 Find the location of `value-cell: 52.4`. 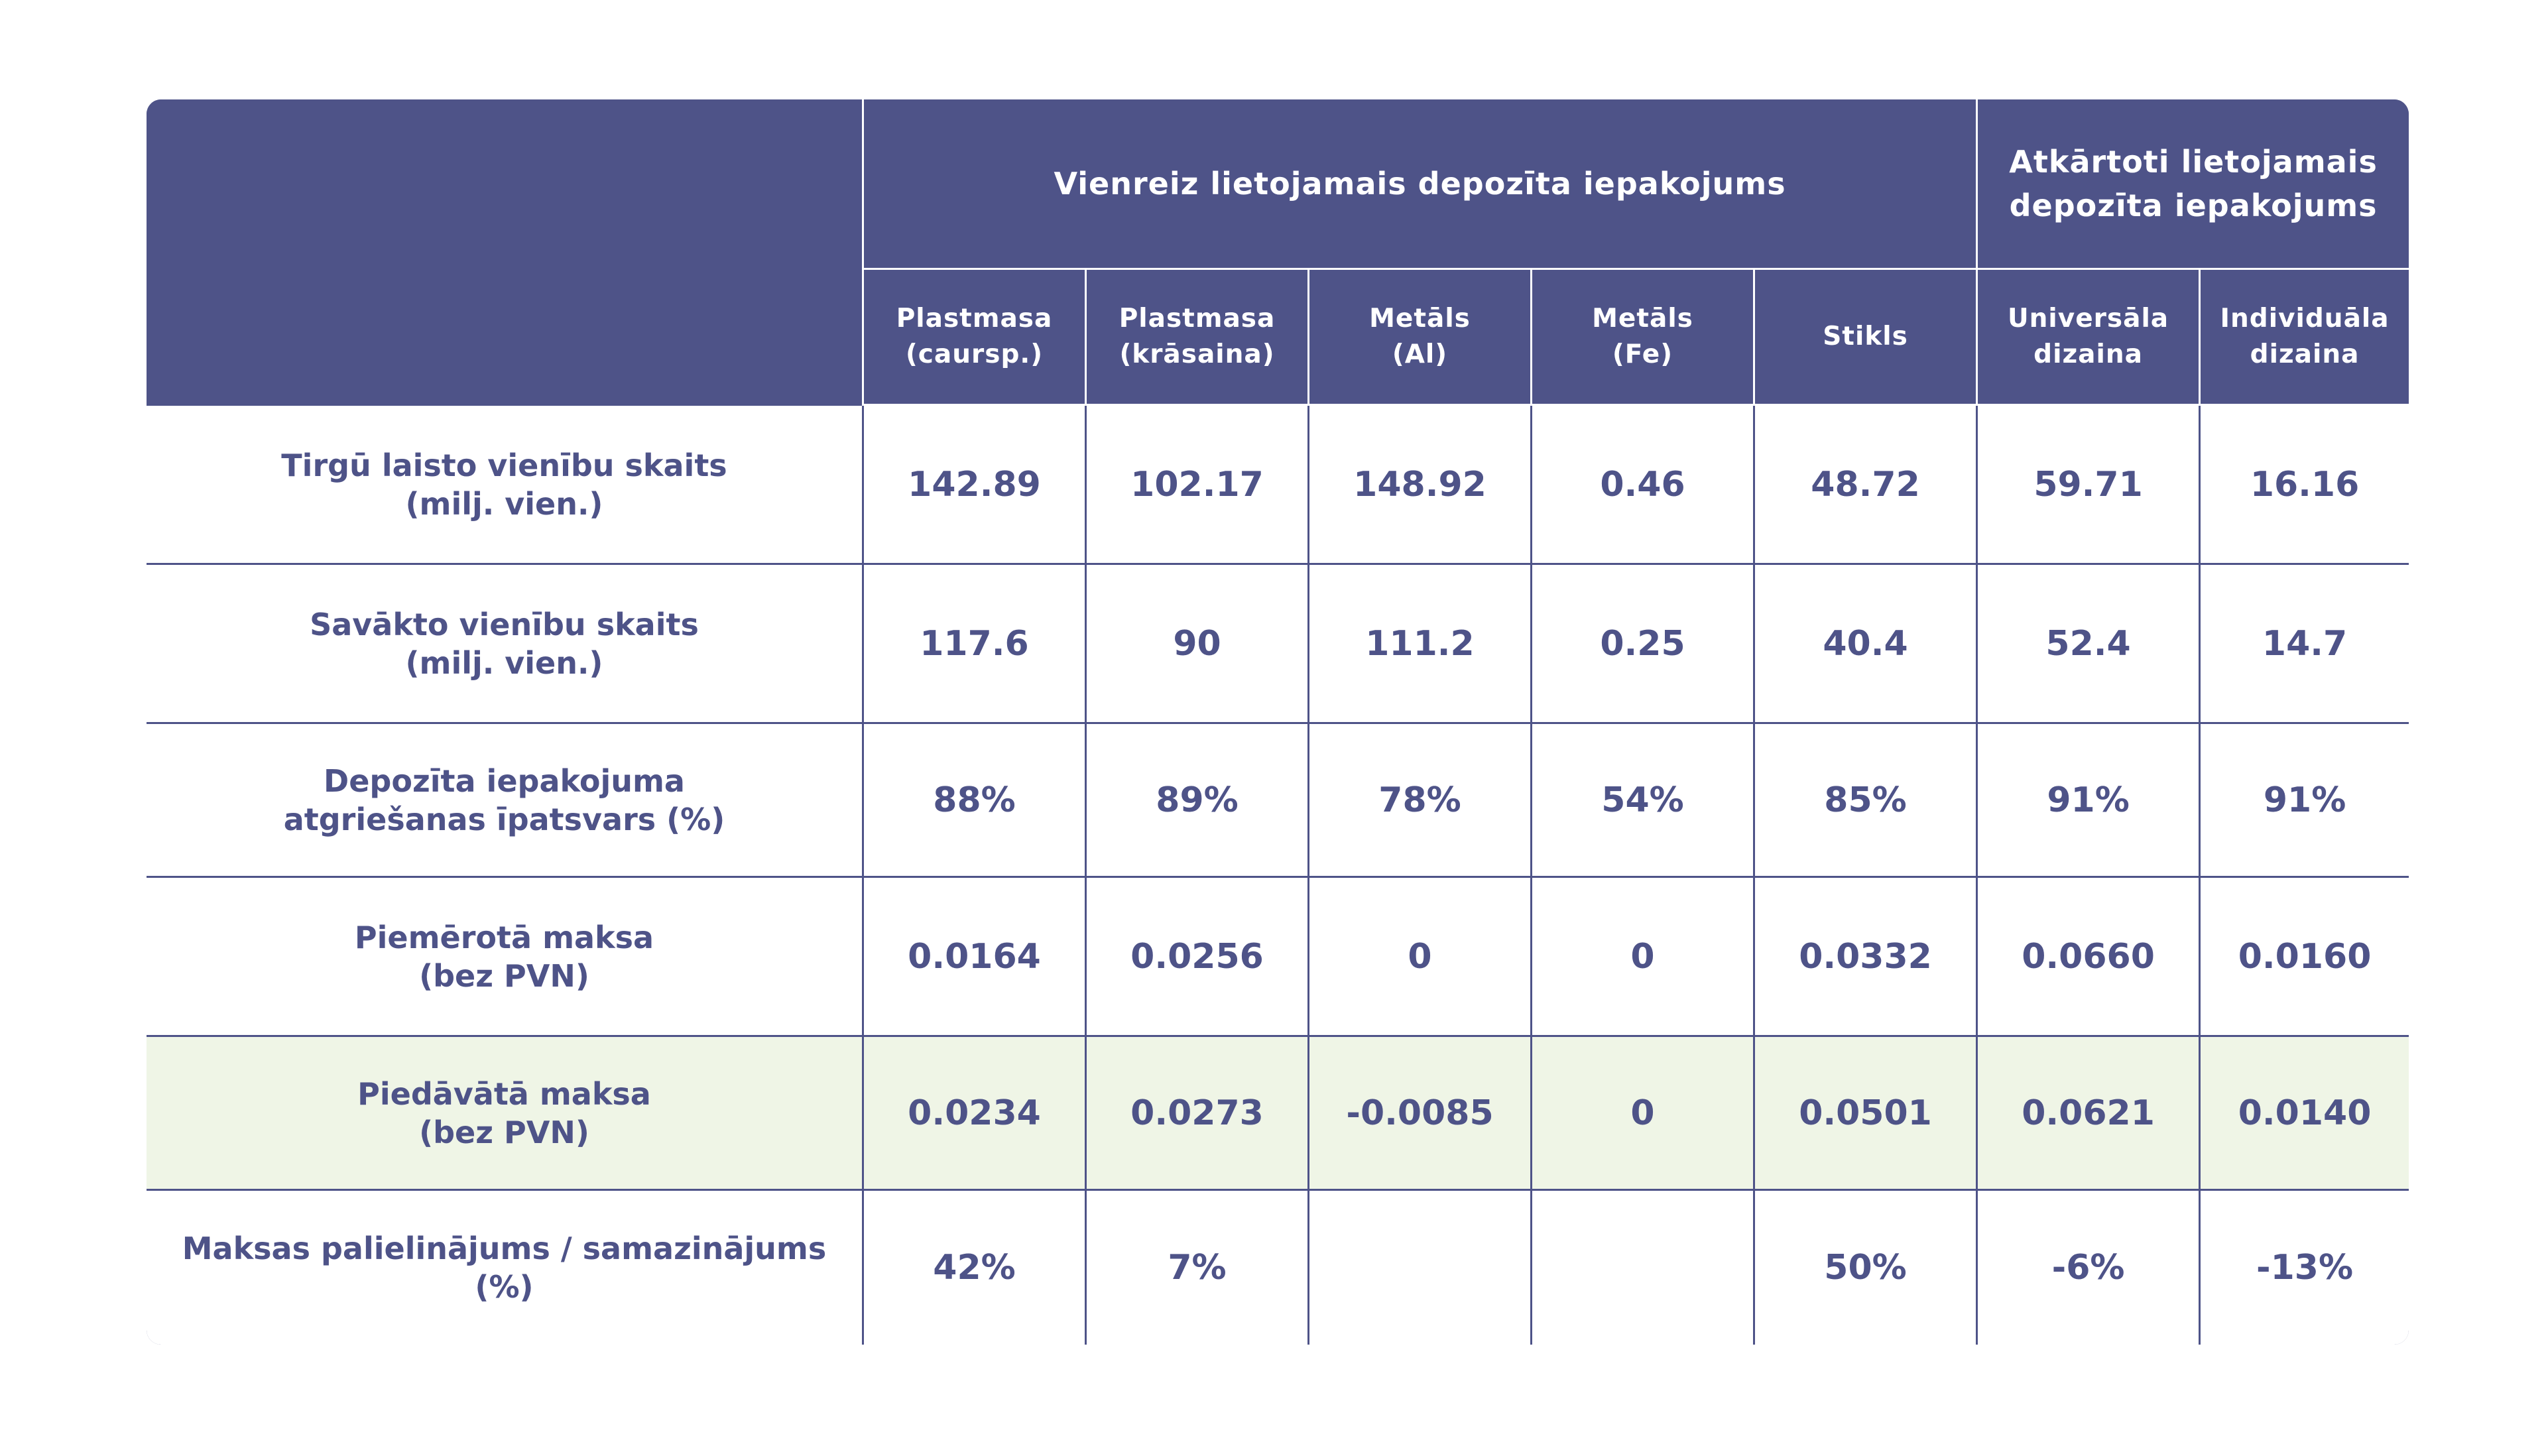

value-cell: 52.4 is located at coordinates (2089, 644).